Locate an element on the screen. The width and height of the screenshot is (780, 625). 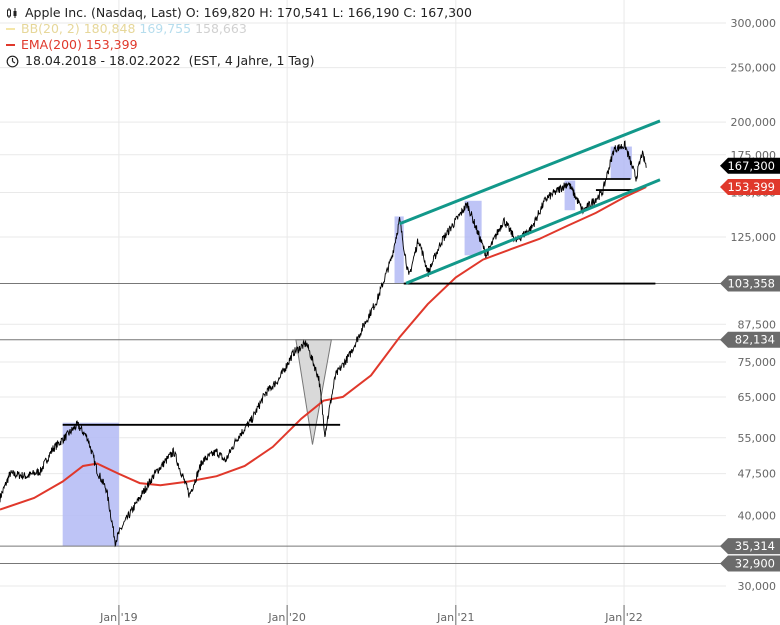
x-tick-label: Jan '19 is located at coordinates (118, 617).